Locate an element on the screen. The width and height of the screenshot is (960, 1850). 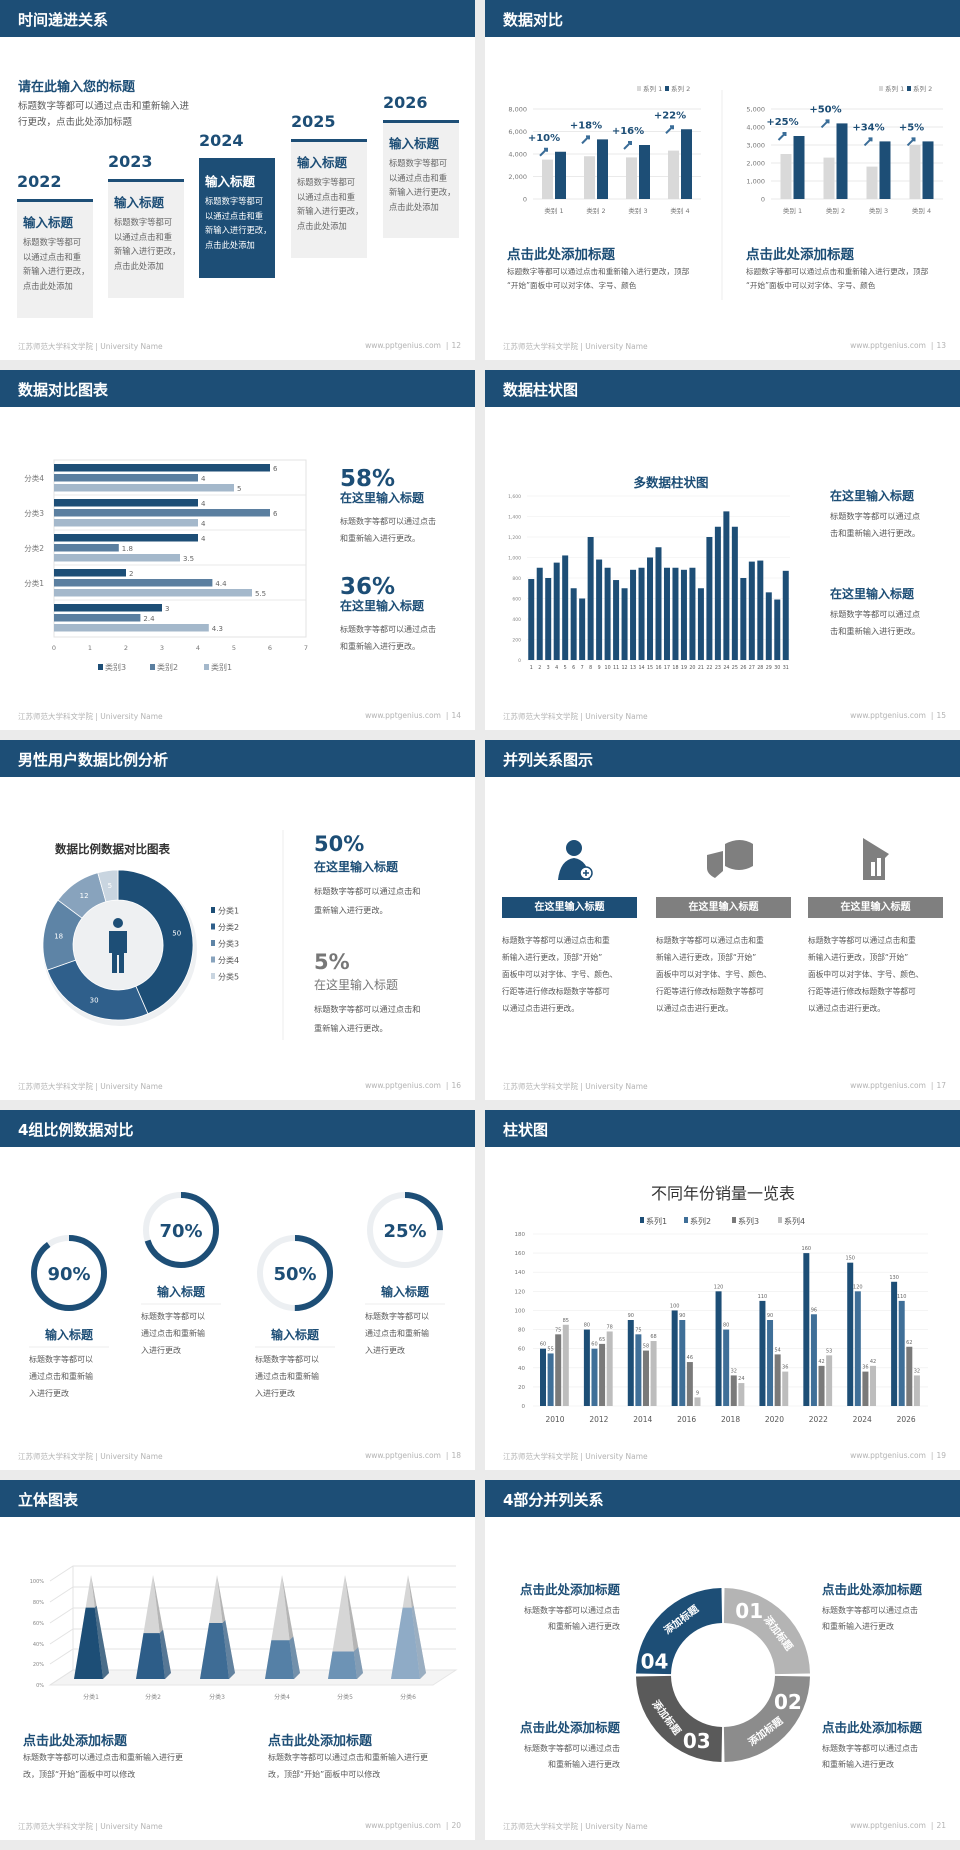
slide-header: 并列关系图示 is located at coordinates (722, 758).